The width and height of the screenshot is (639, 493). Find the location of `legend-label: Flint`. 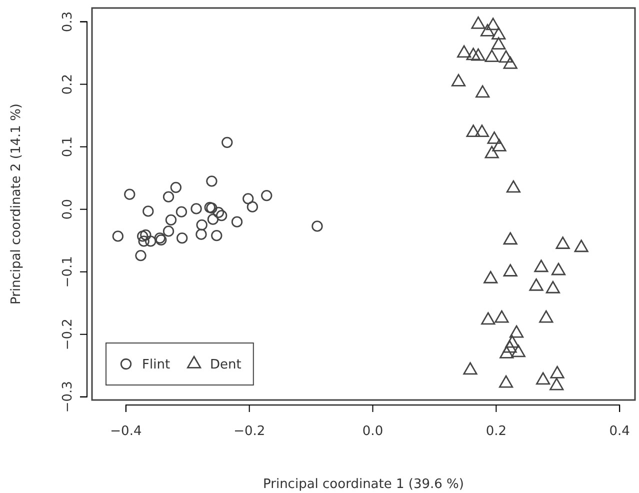

legend-label: Flint is located at coordinates (156, 365).